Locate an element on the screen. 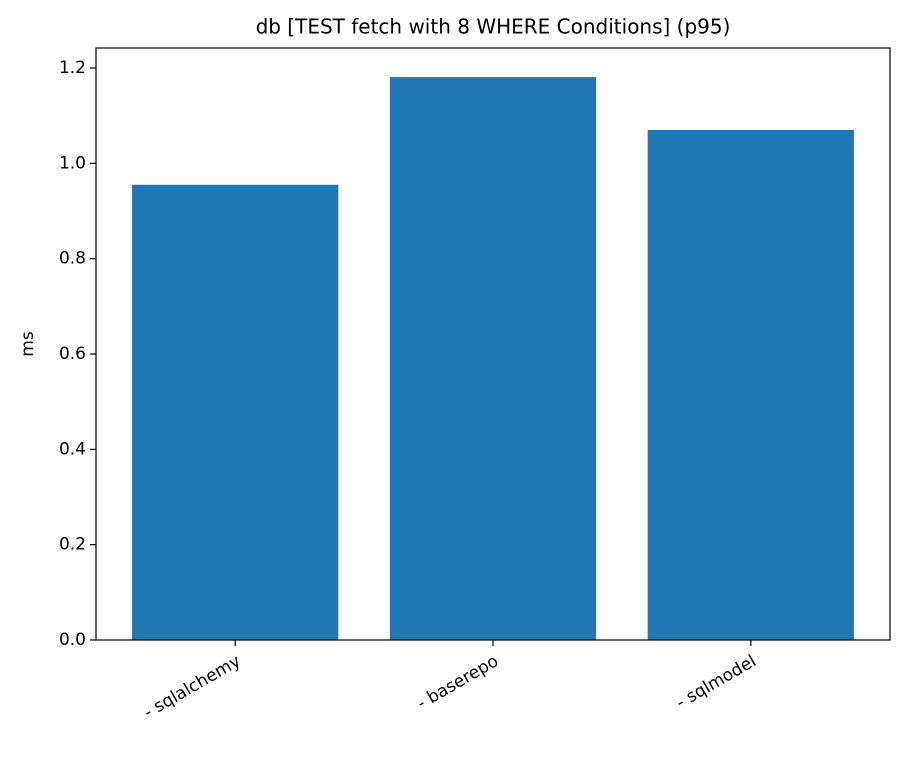 The image size is (905, 760). x-tick-label: - sqlmodel is located at coordinates (716, 682).